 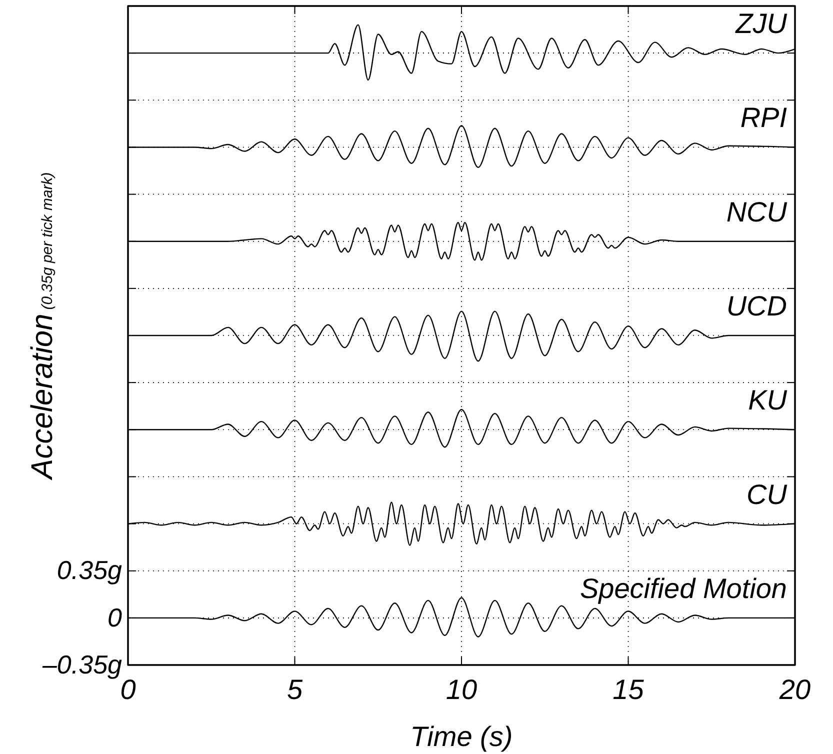 What do you see at coordinates (462, 689) in the screenshot?
I see `x-tick-label: 10` at bounding box center [462, 689].